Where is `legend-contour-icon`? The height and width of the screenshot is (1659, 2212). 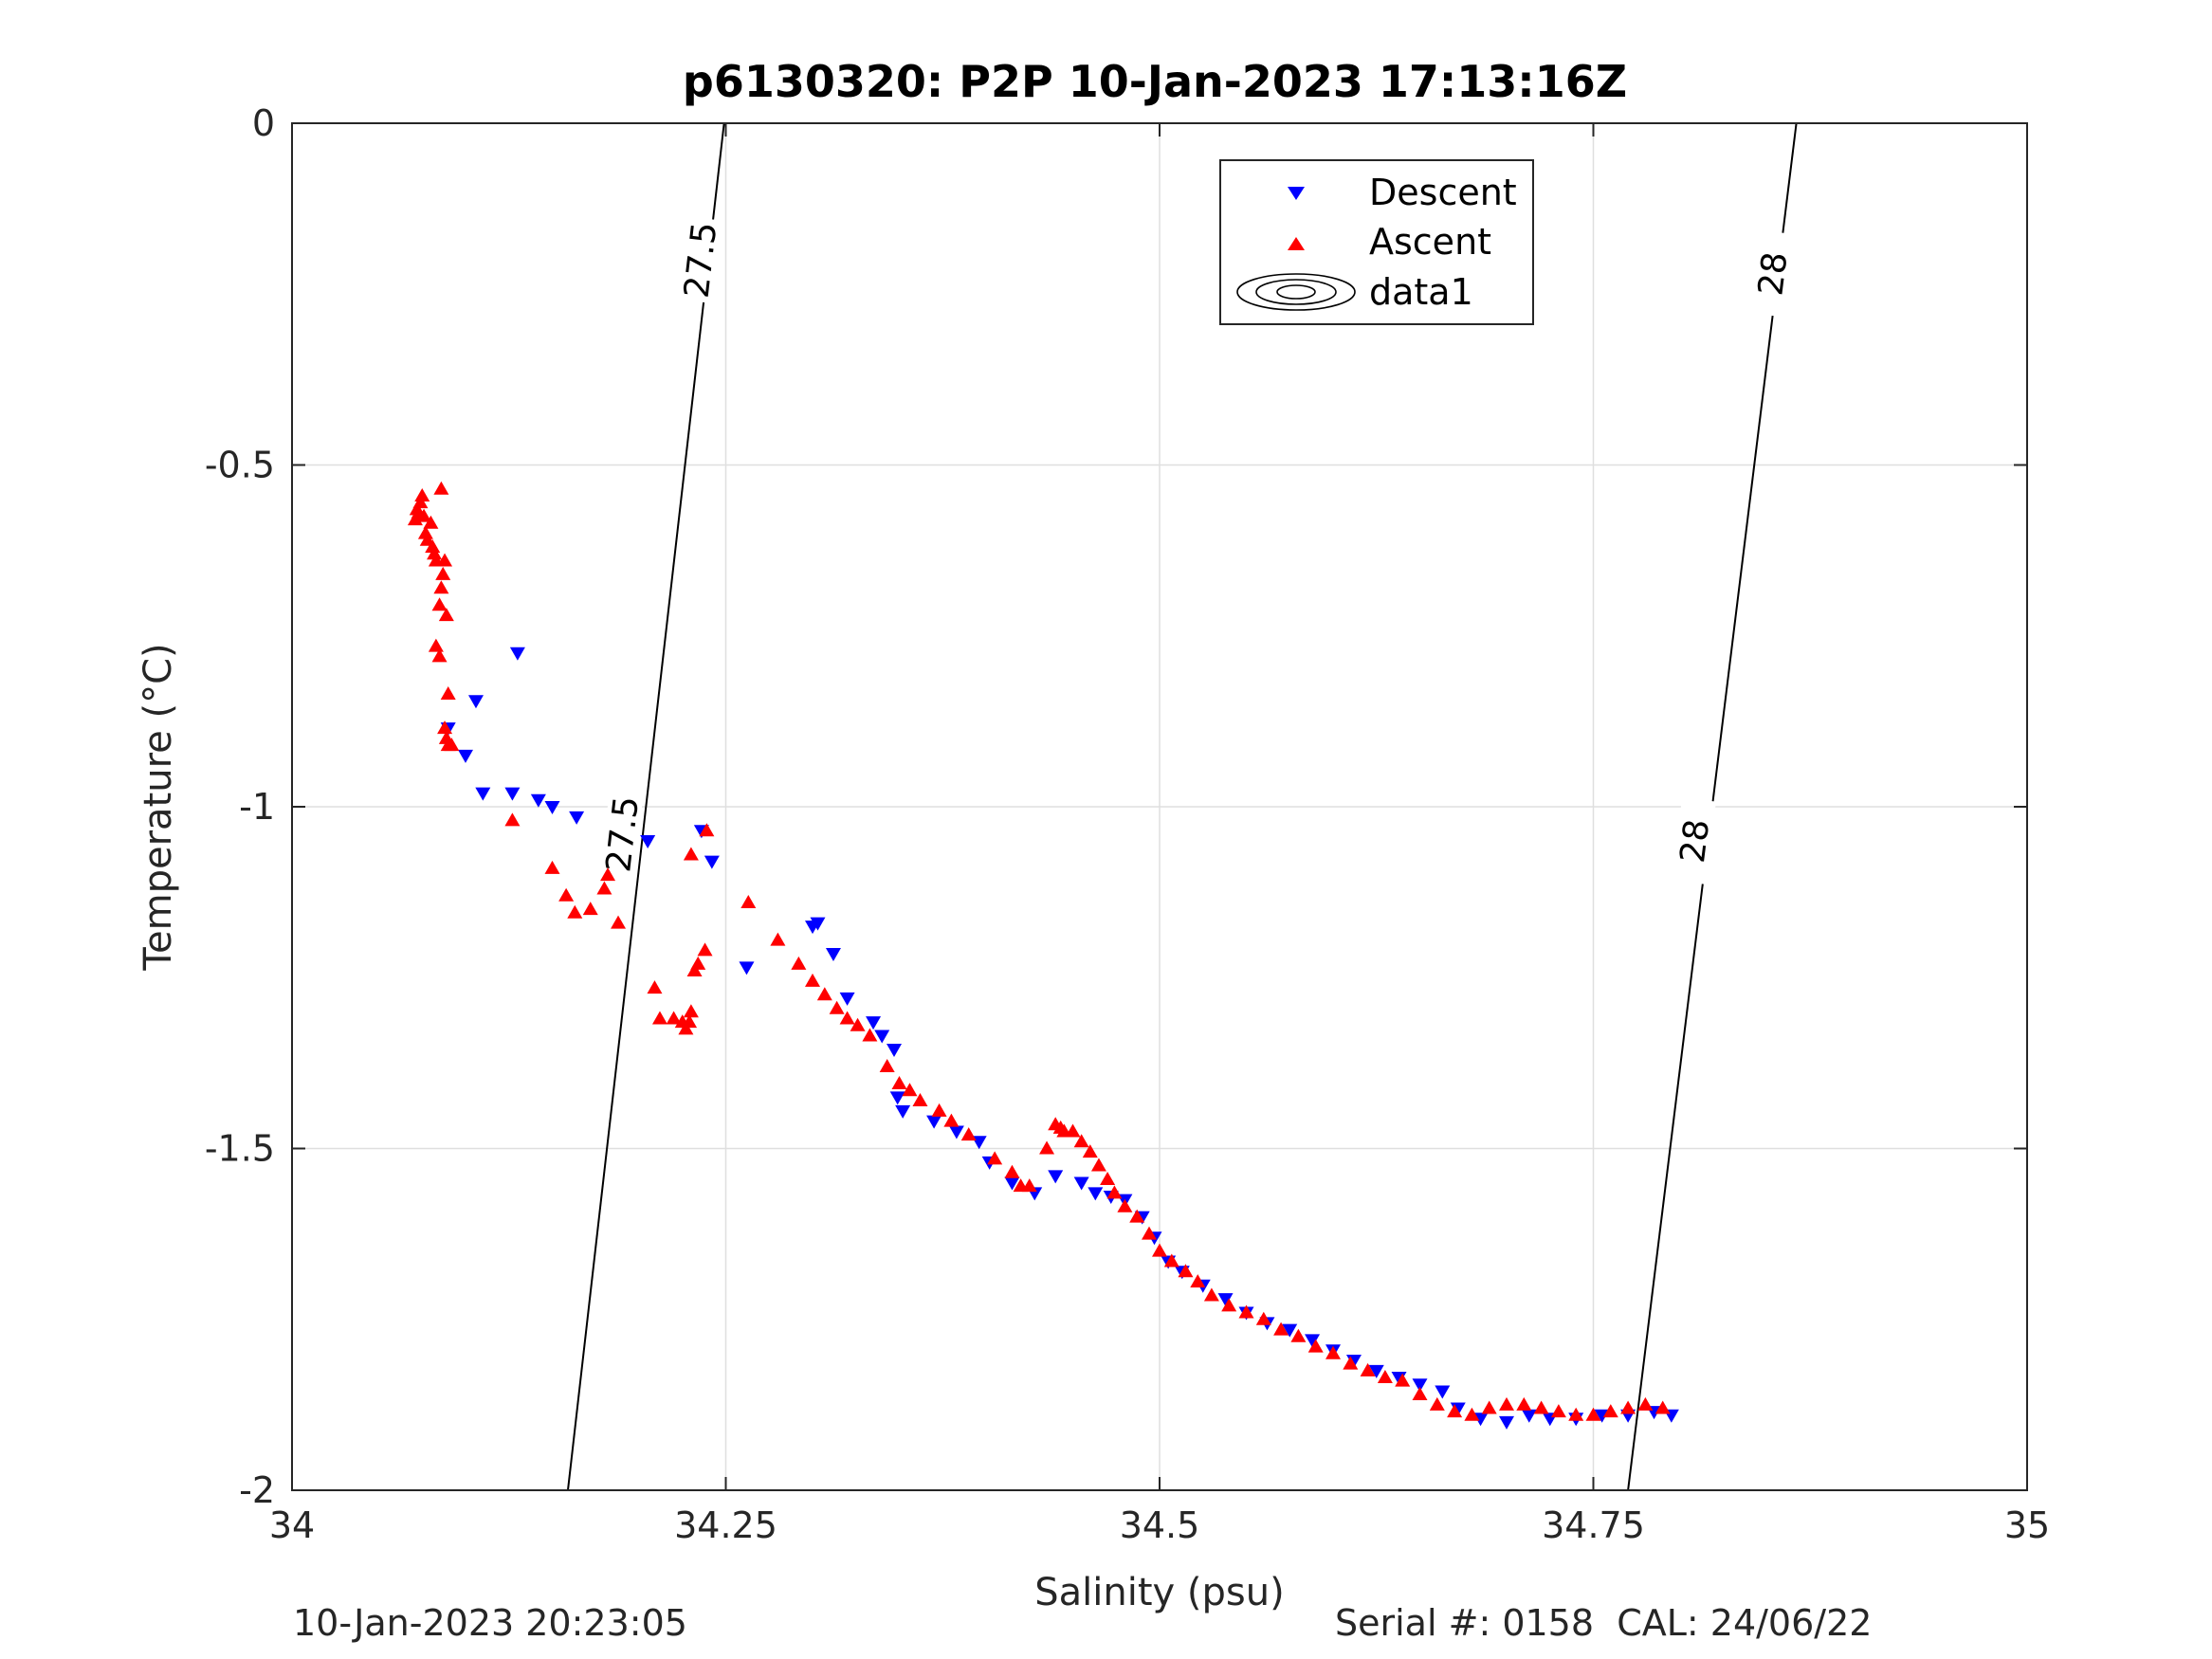 legend-contour-icon is located at coordinates (1296, 292).